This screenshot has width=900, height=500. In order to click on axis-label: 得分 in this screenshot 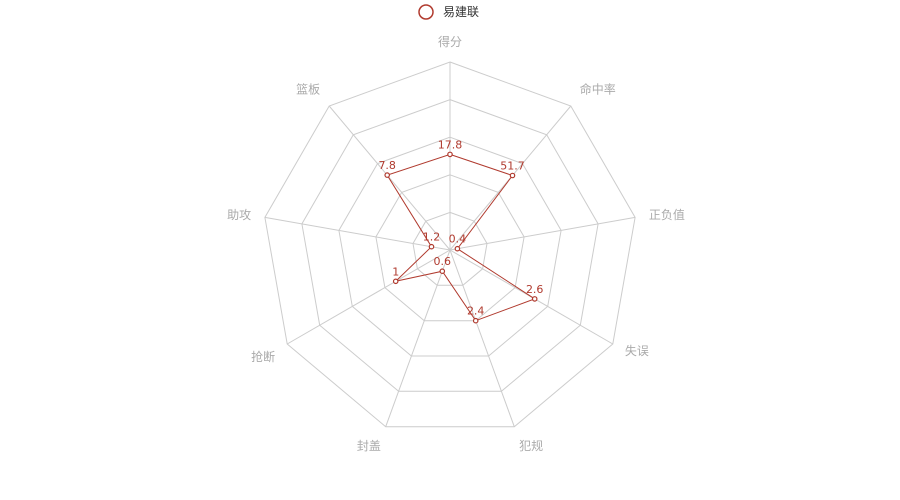, I will do `click(450, 41)`.